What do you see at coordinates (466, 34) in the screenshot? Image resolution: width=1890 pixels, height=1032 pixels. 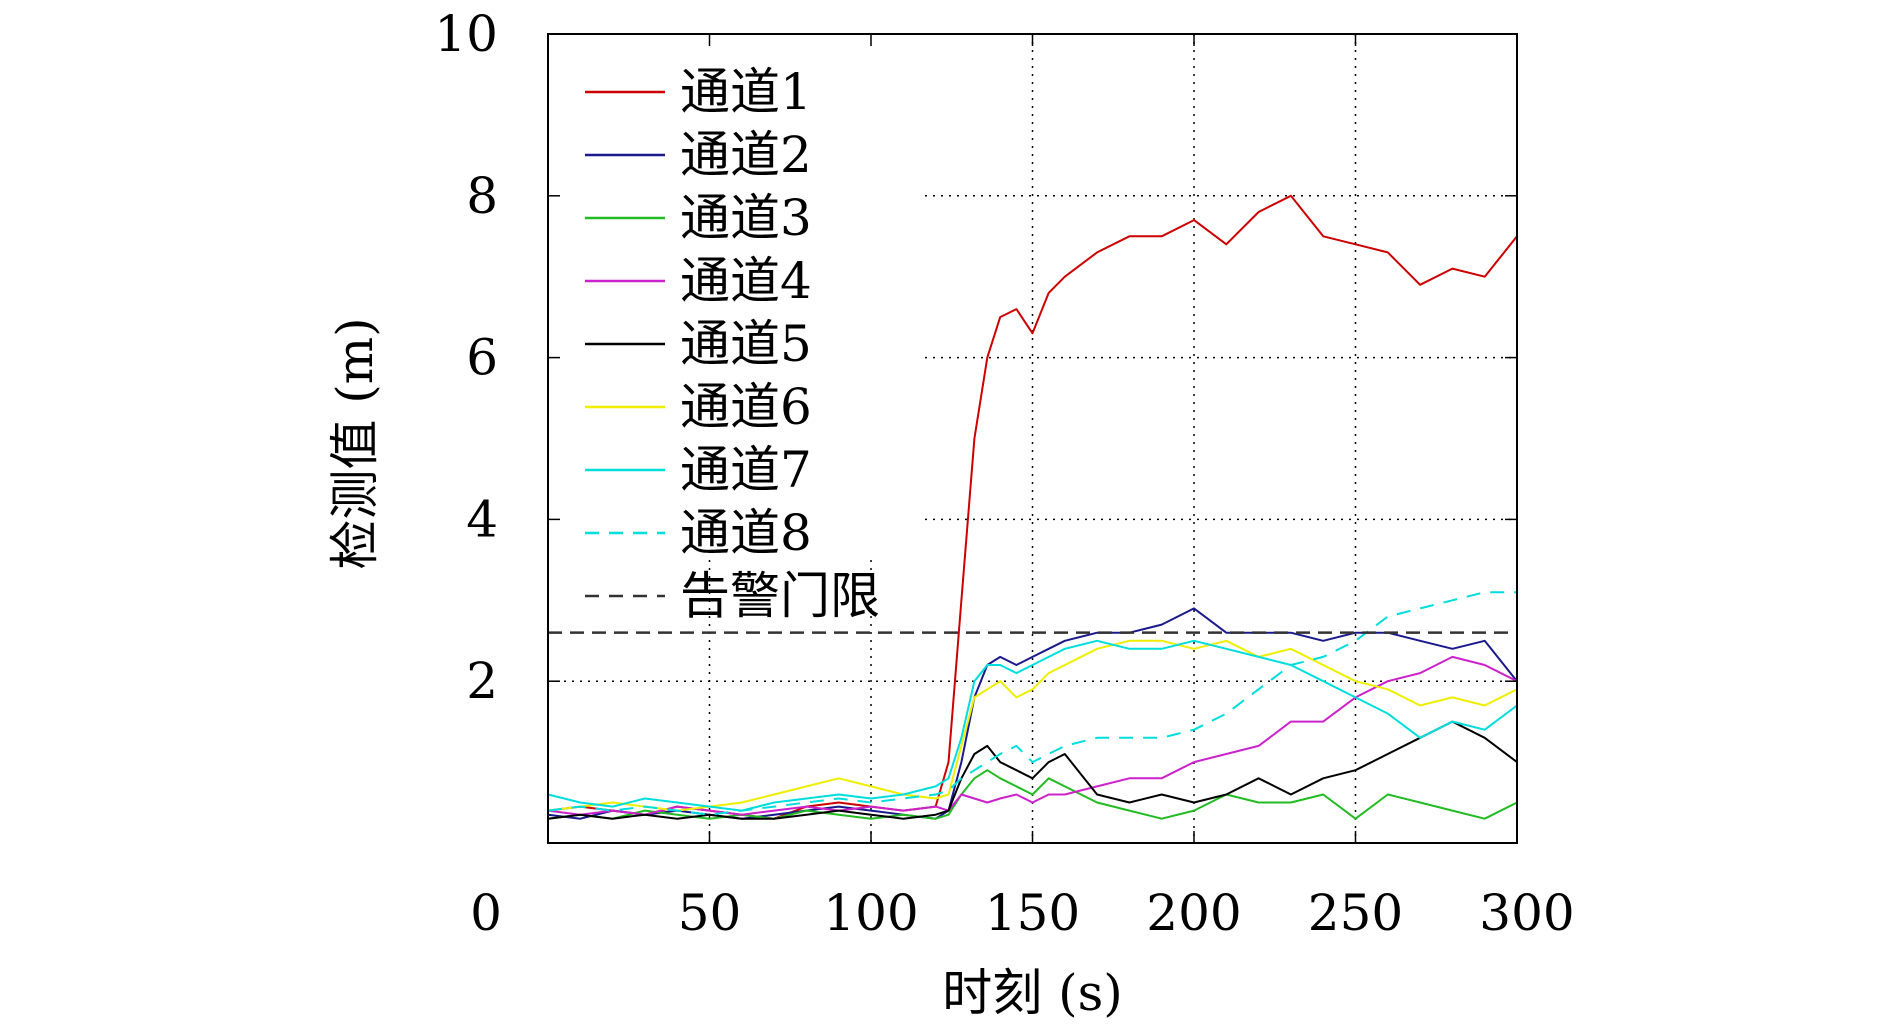 I see `y-tick-label: 10` at bounding box center [466, 34].